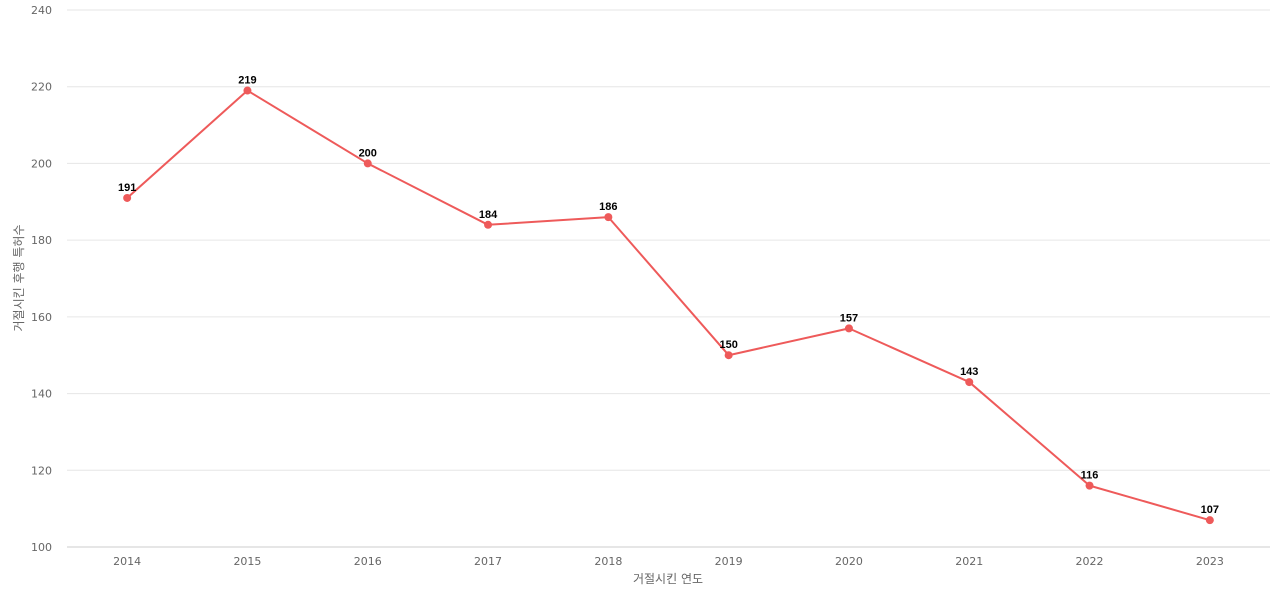  I want to click on y-tick-label: 220, so click(41, 87).